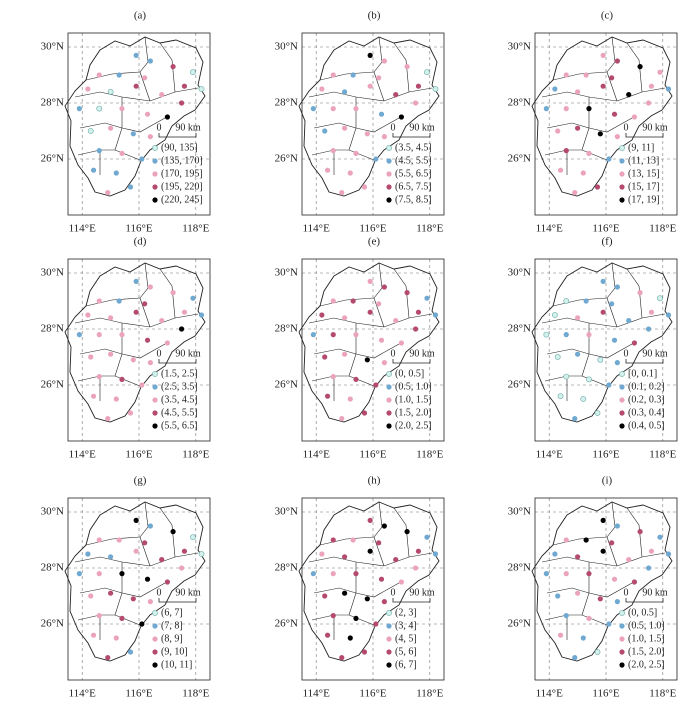  Describe the element at coordinates (641, 147) in the screenshot. I see `legend-label: (9, 11]` at that location.